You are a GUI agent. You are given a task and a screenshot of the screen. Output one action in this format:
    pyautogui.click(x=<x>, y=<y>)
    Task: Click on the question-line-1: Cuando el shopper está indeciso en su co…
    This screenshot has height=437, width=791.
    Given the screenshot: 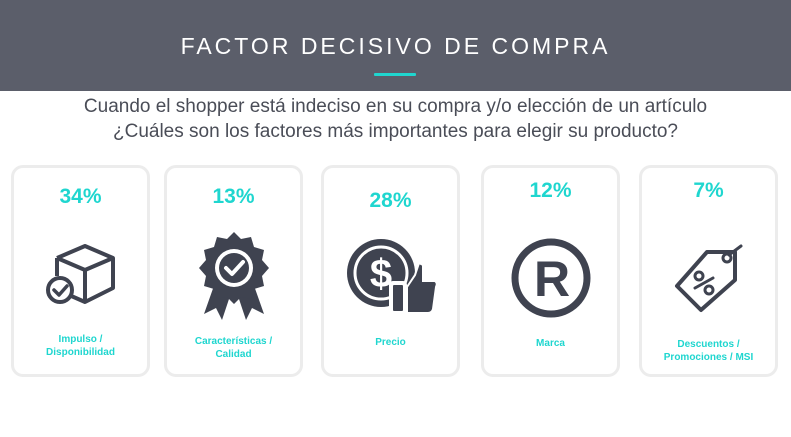 What is the action you would take?
    pyautogui.click(x=395, y=106)
    